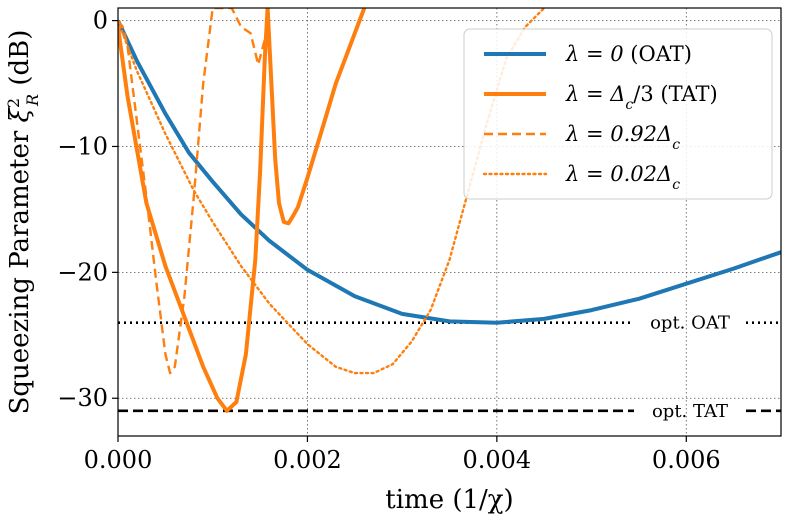  I want to click on legend-label: λ = 0 (OAT), so click(628, 54).